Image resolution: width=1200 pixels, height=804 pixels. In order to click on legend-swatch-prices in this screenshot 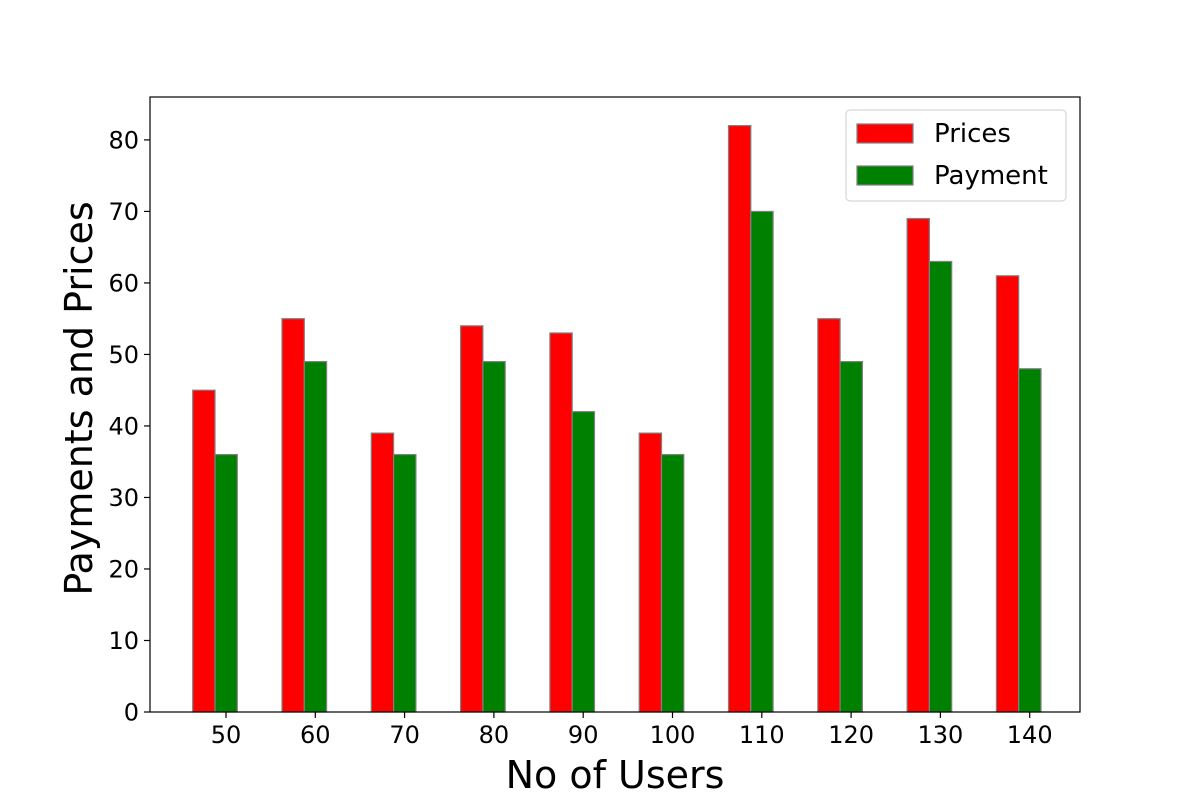, I will do `click(885, 133)`.